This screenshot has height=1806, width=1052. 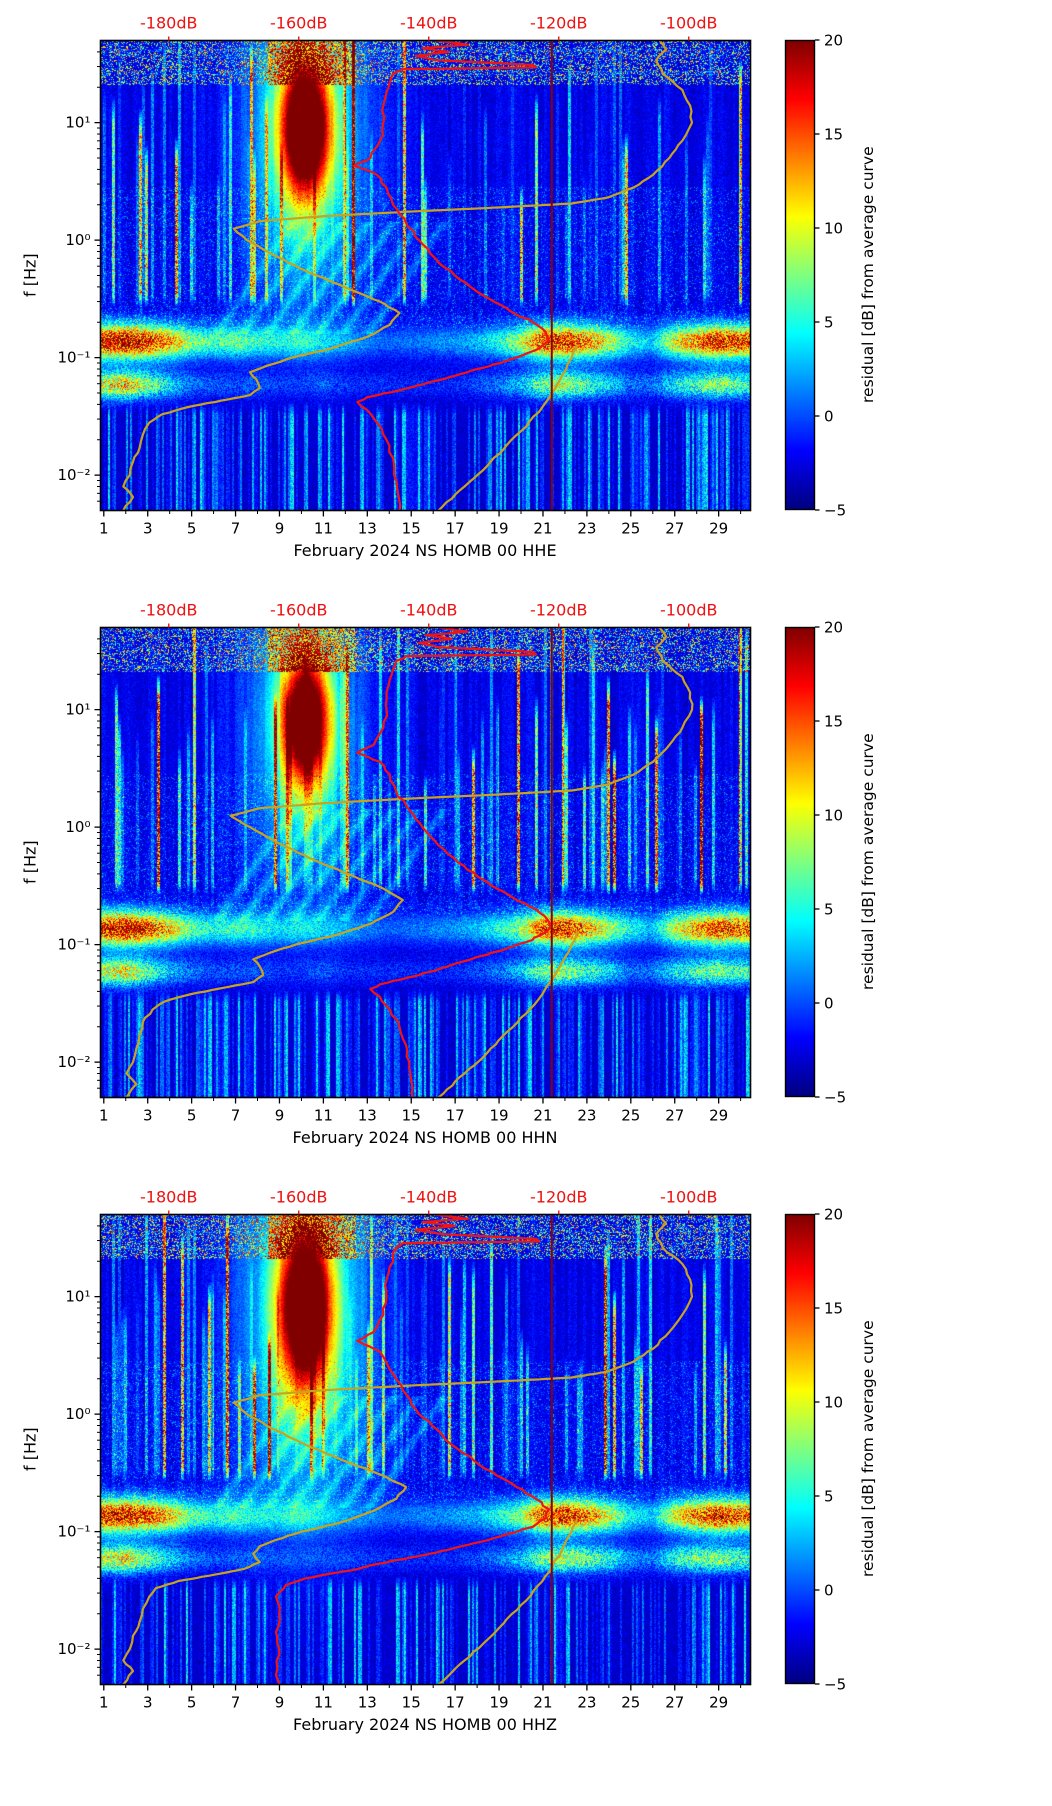 I want to click on x-axis-label: February 2024 NS HOMB 00 HHN, so click(x=425, y=1137).